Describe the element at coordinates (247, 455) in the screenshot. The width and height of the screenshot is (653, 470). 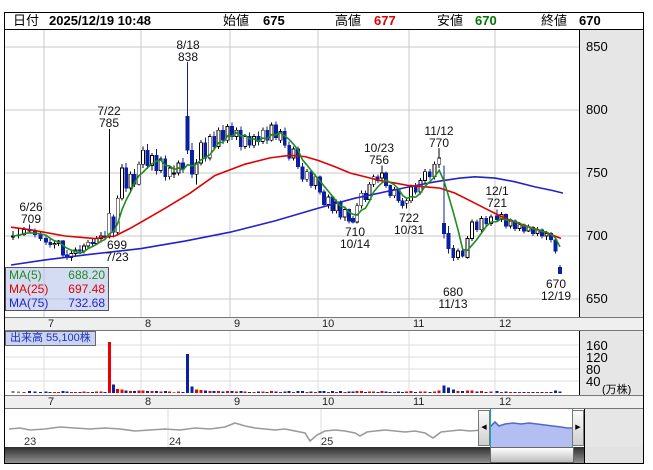
I see `scrollbar-track` at that location.